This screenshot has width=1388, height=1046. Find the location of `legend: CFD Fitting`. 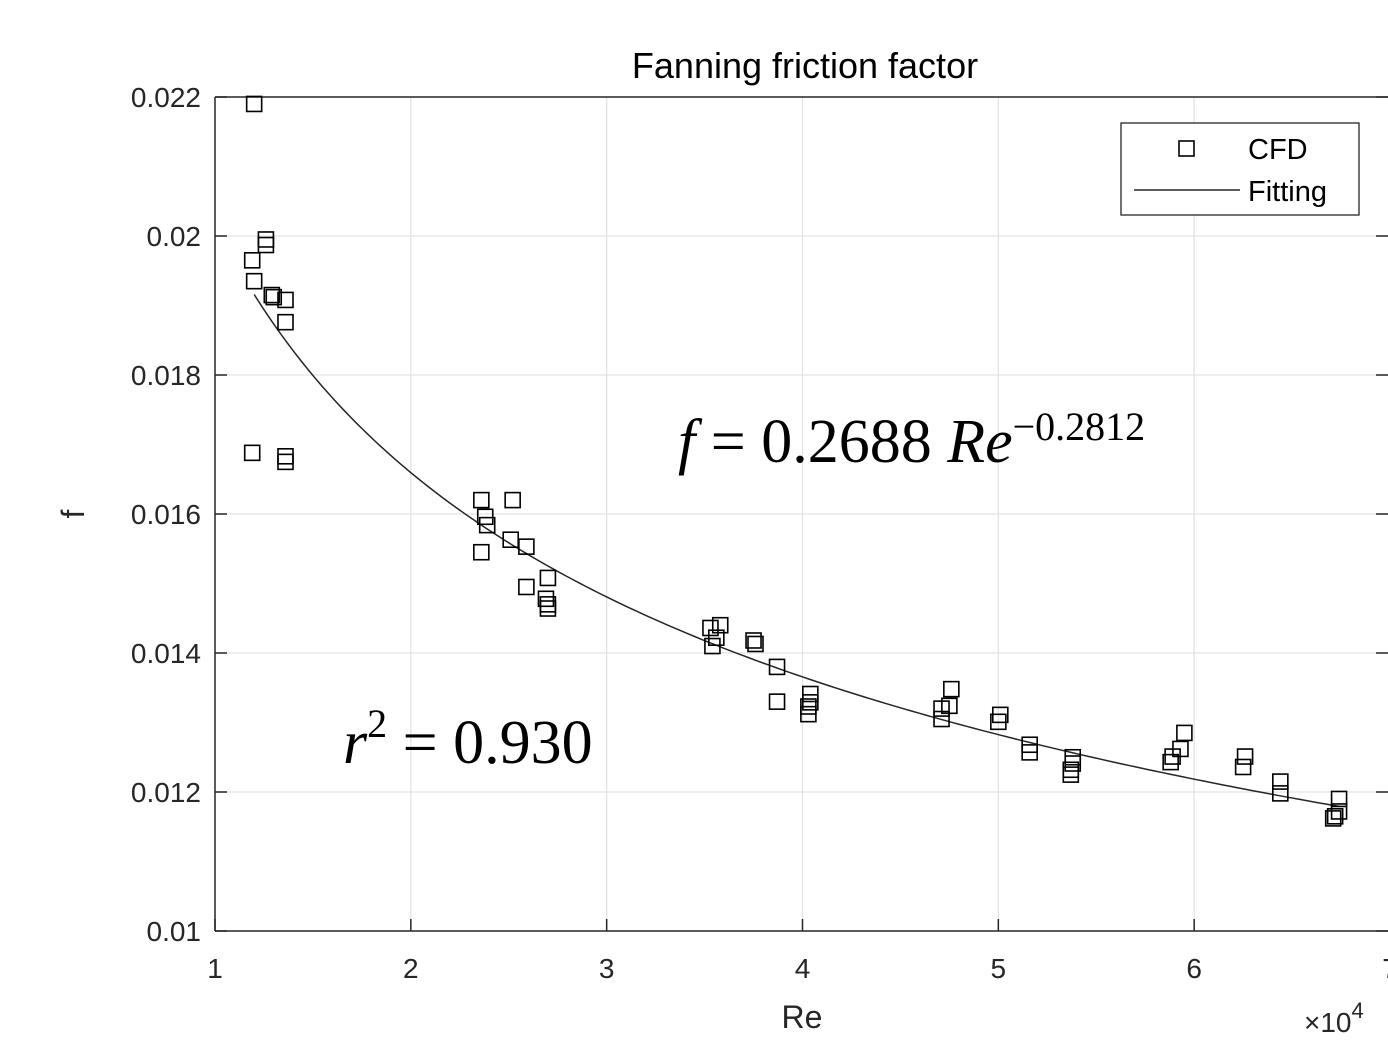

legend: CFD Fitting is located at coordinates (1240, 169).